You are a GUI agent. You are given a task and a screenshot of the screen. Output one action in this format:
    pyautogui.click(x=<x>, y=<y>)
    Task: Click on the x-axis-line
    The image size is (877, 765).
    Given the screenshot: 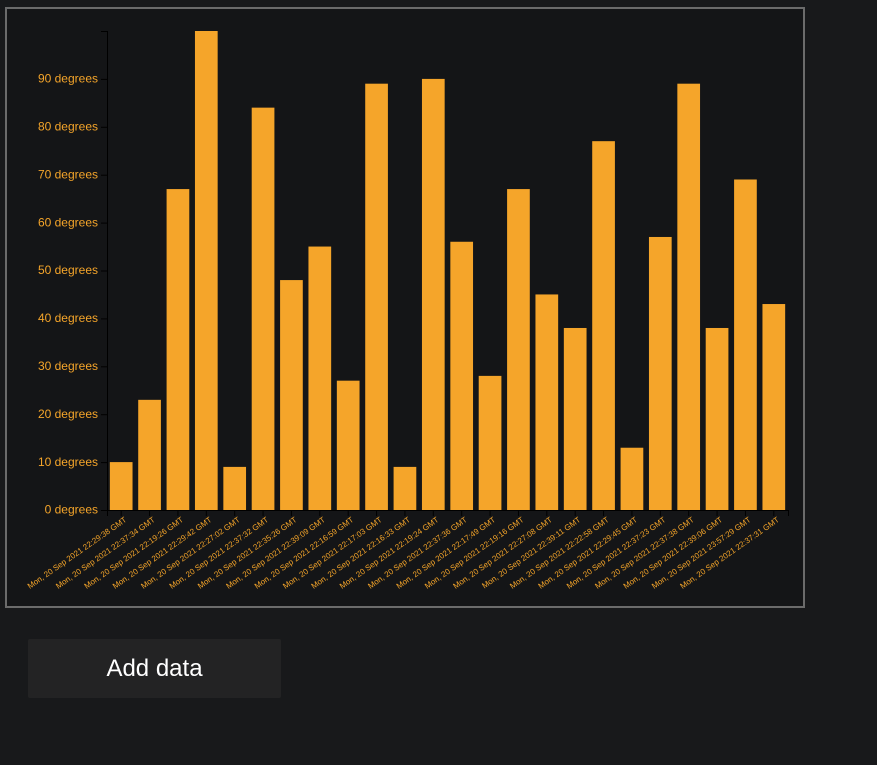 What is the action you would take?
    pyautogui.click(x=448, y=513)
    